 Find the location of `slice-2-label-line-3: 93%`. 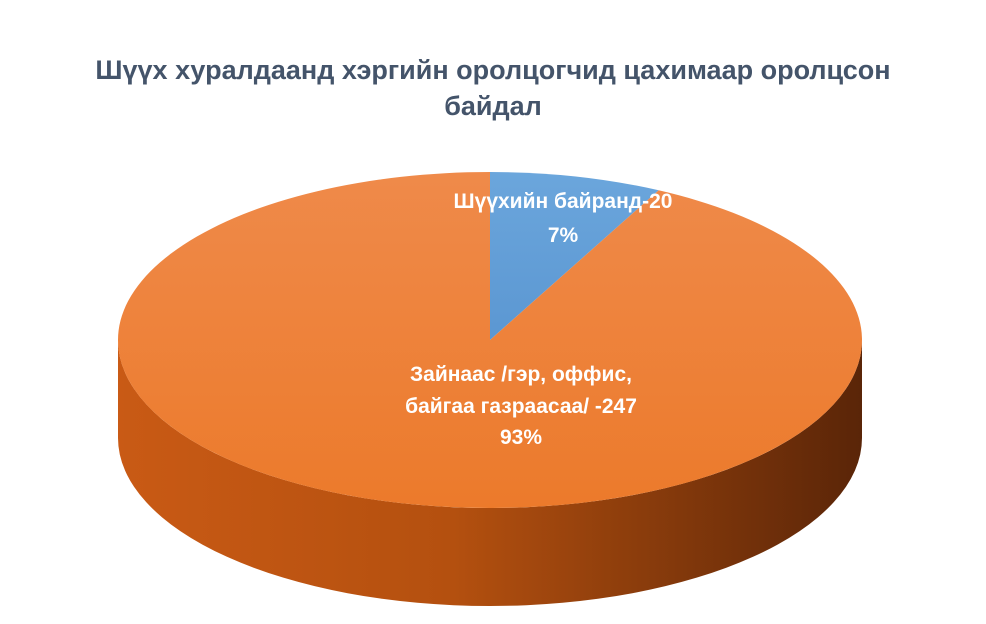

slice-2-label-line-3: 93% is located at coordinates (521, 437).